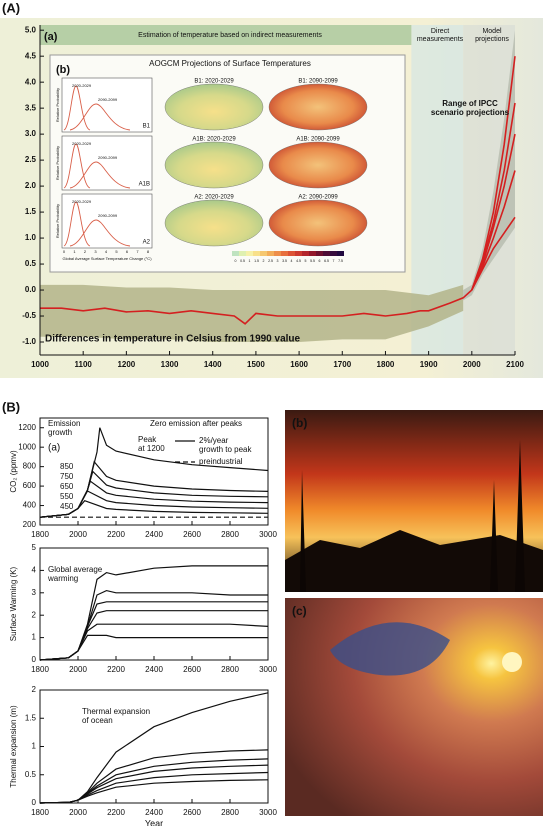 This screenshot has width=543, height=826. I want to click on y-tick-label: 3.0, so click(31, 133).